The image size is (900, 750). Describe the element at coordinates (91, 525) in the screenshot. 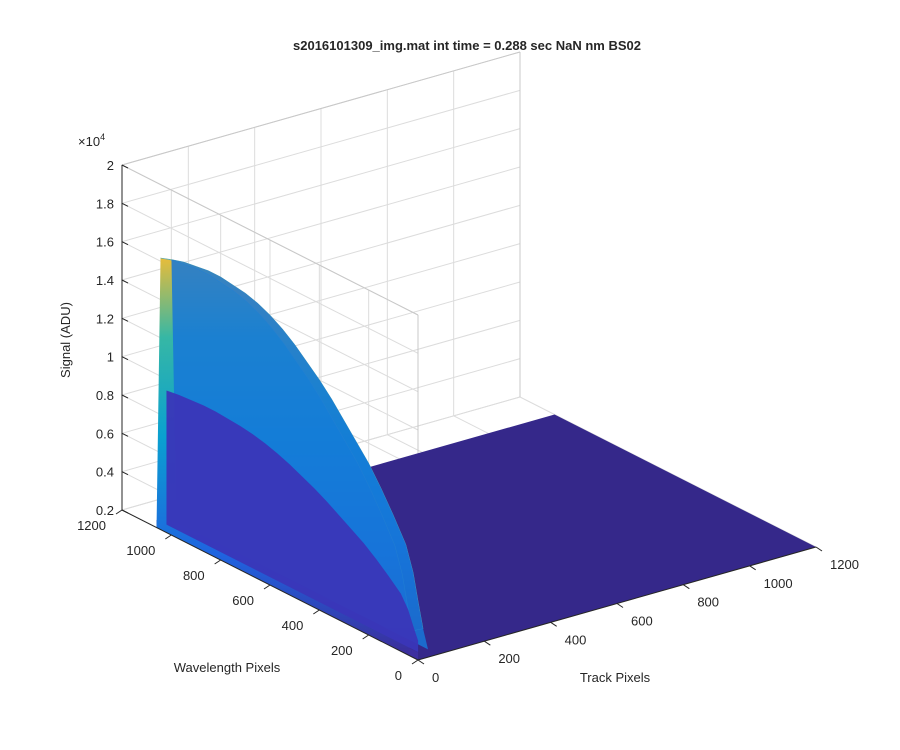

I see `y-tick-label: 1200` at that location.